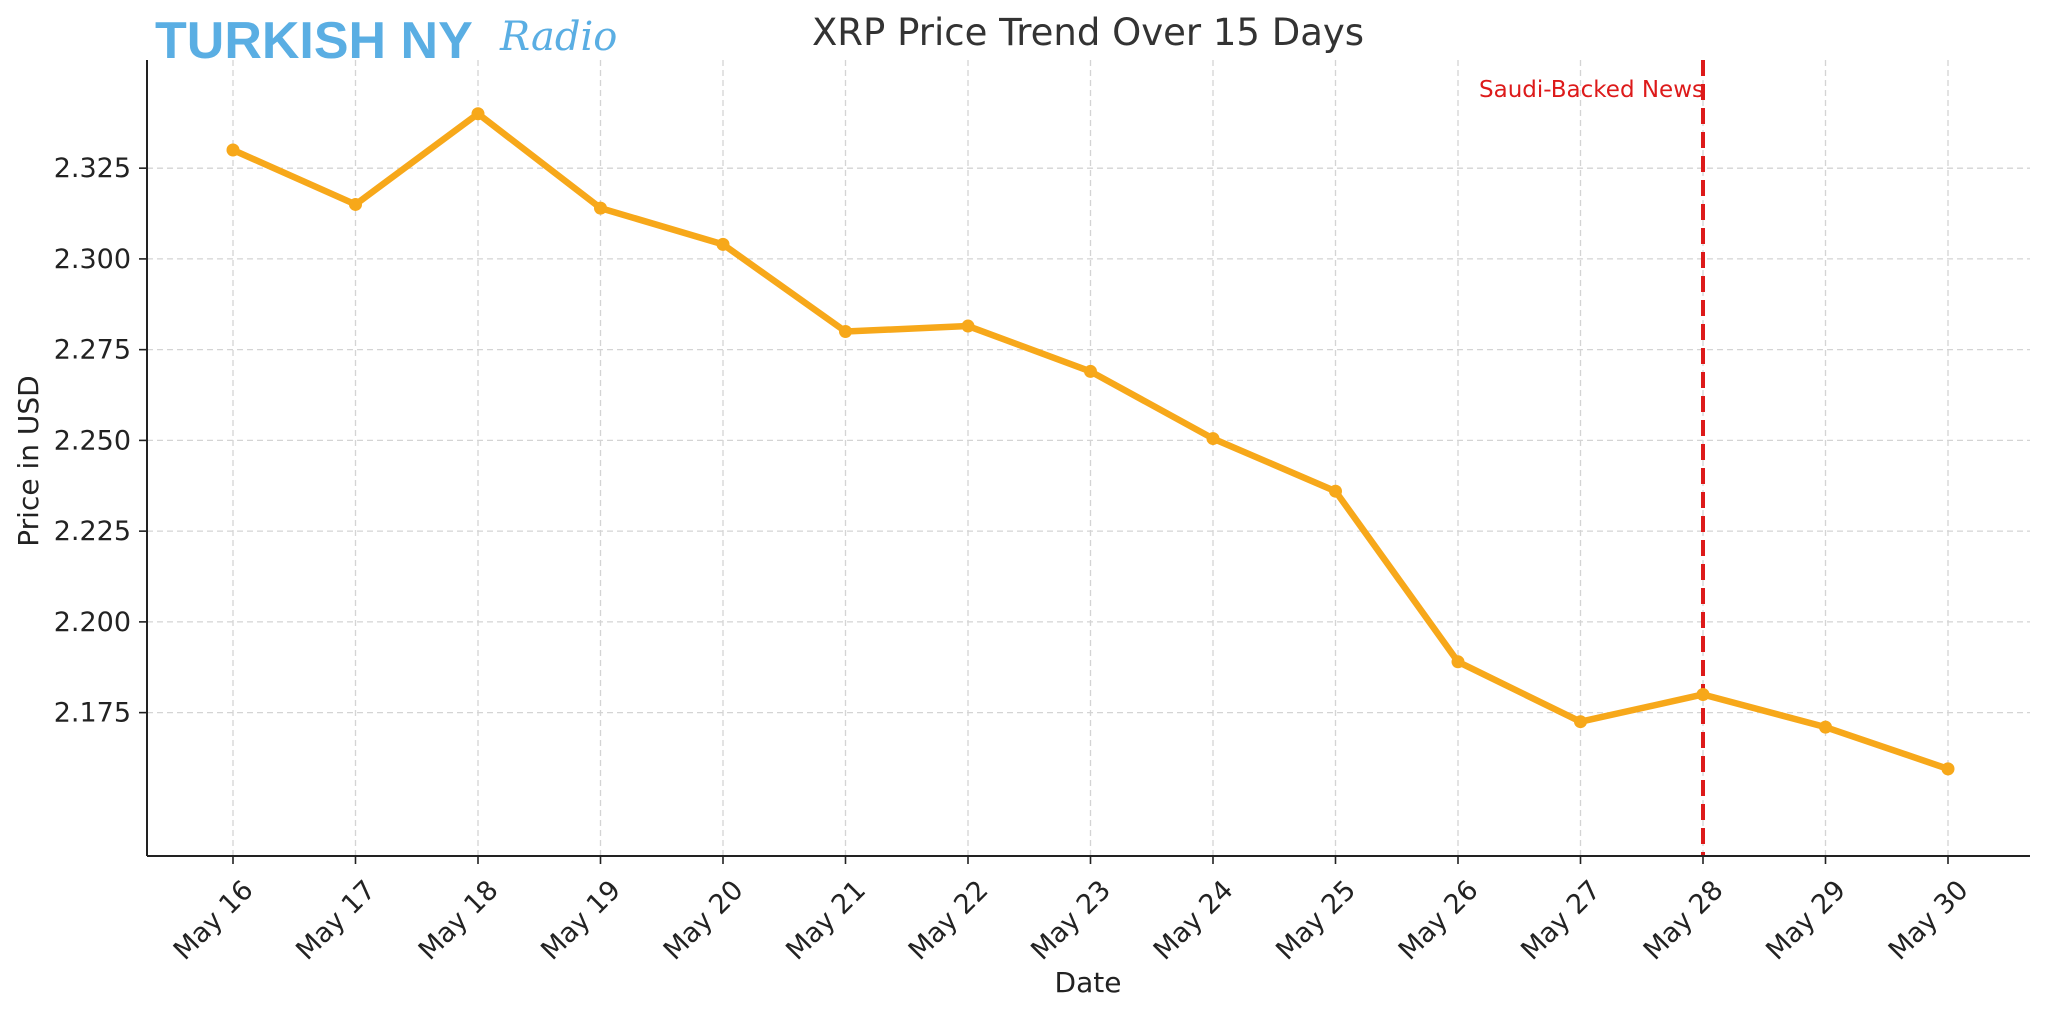  Describe the element at coordinates (92, 259) in the screenshot. I see `y-tick-label: 2.300` at that location.